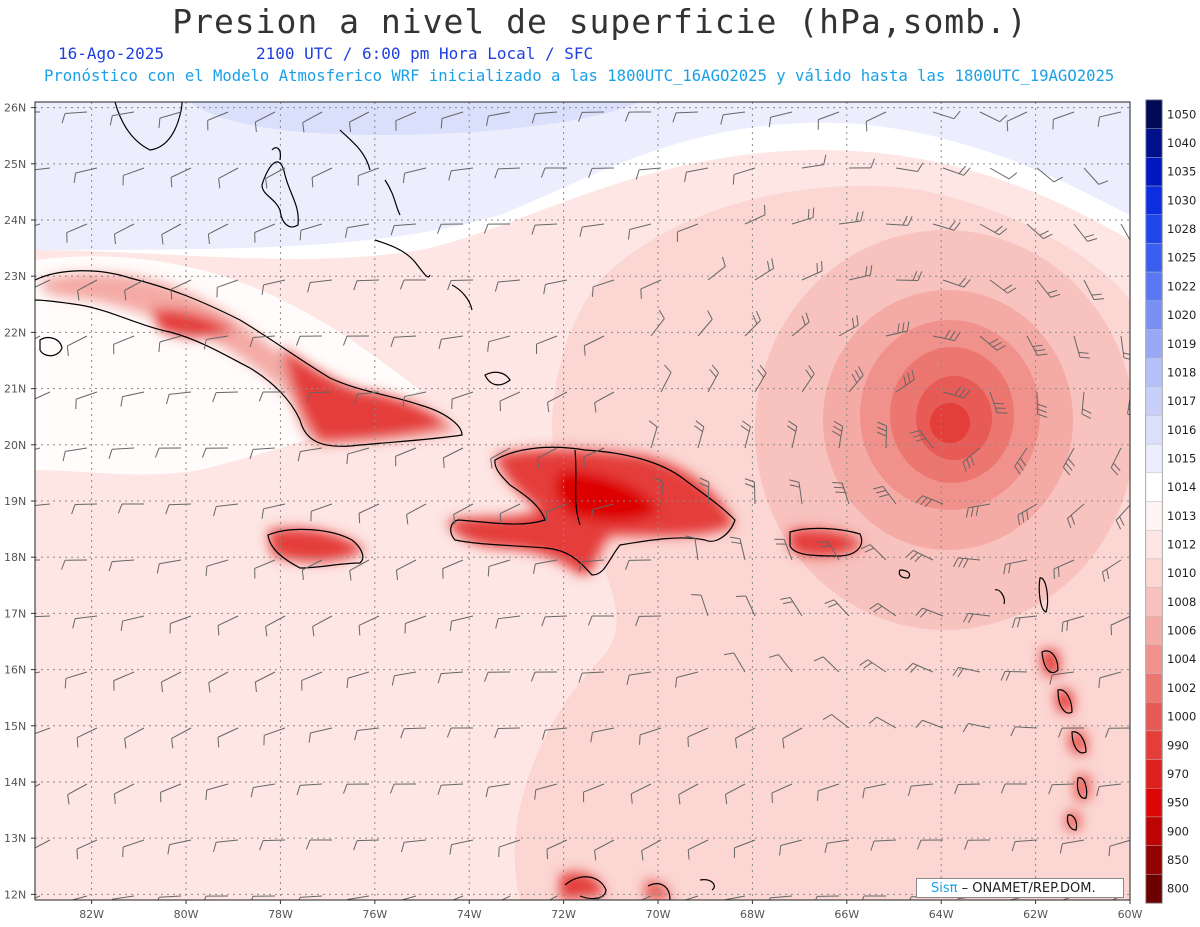 The image size is (1200, 927). I want to click on colorbar-label: 1008, so click(1181, 602).